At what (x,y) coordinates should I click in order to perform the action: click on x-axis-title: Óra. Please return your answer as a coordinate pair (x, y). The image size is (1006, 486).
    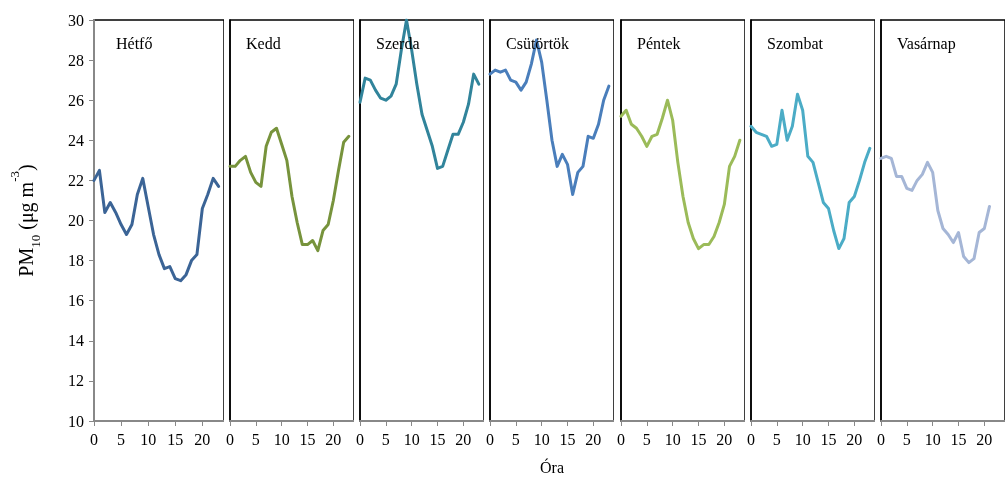
    Looking at the image, I should click on (552, 466).